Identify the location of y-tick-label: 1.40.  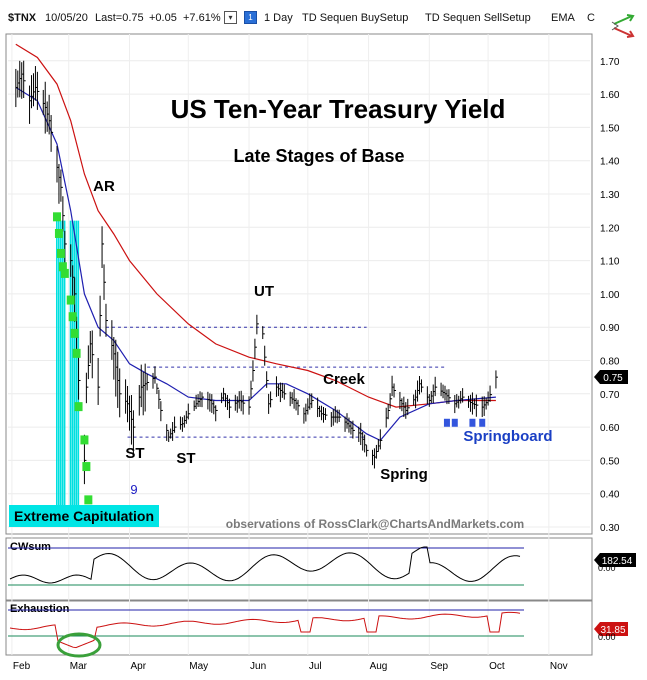
(610, 162).